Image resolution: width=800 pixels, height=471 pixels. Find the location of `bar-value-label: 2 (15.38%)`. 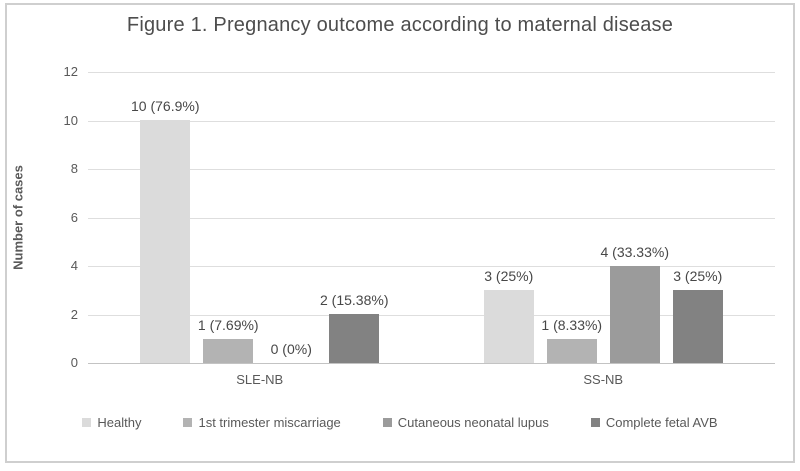

bar-value-label: 2 (15.38%) is located at coordinates (354, 300).